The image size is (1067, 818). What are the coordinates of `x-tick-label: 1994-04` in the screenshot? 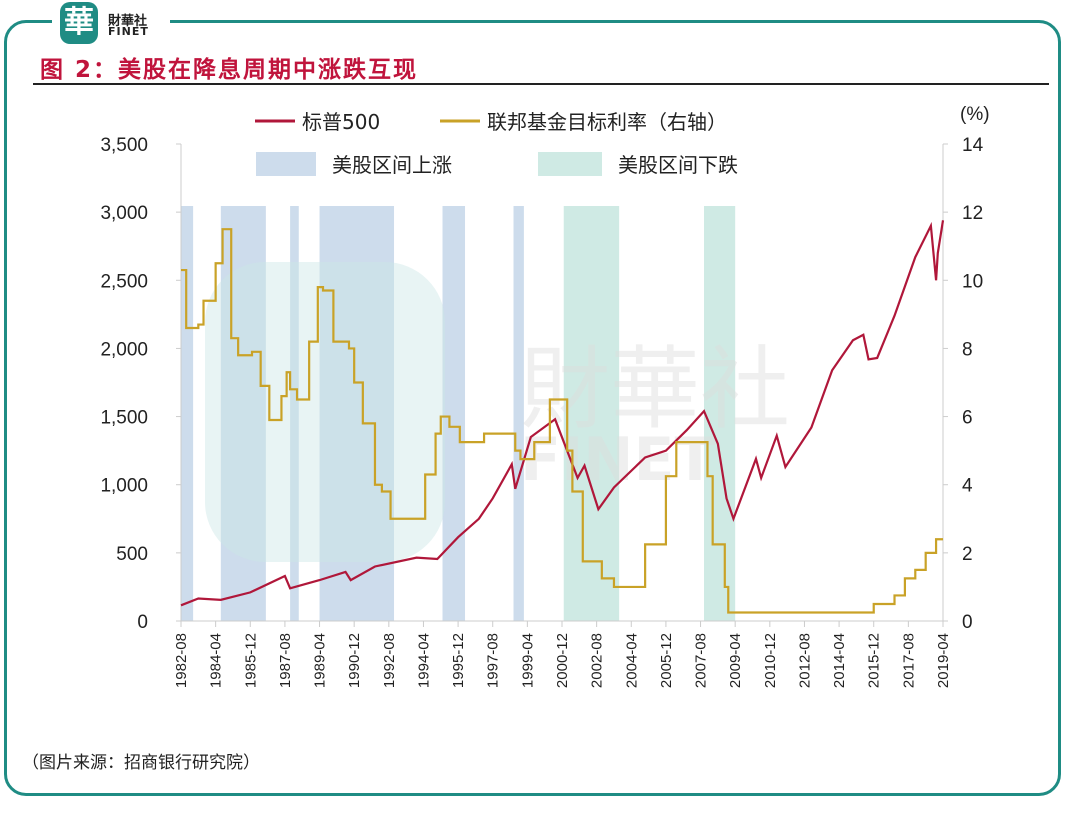 It's located at (423, 660).